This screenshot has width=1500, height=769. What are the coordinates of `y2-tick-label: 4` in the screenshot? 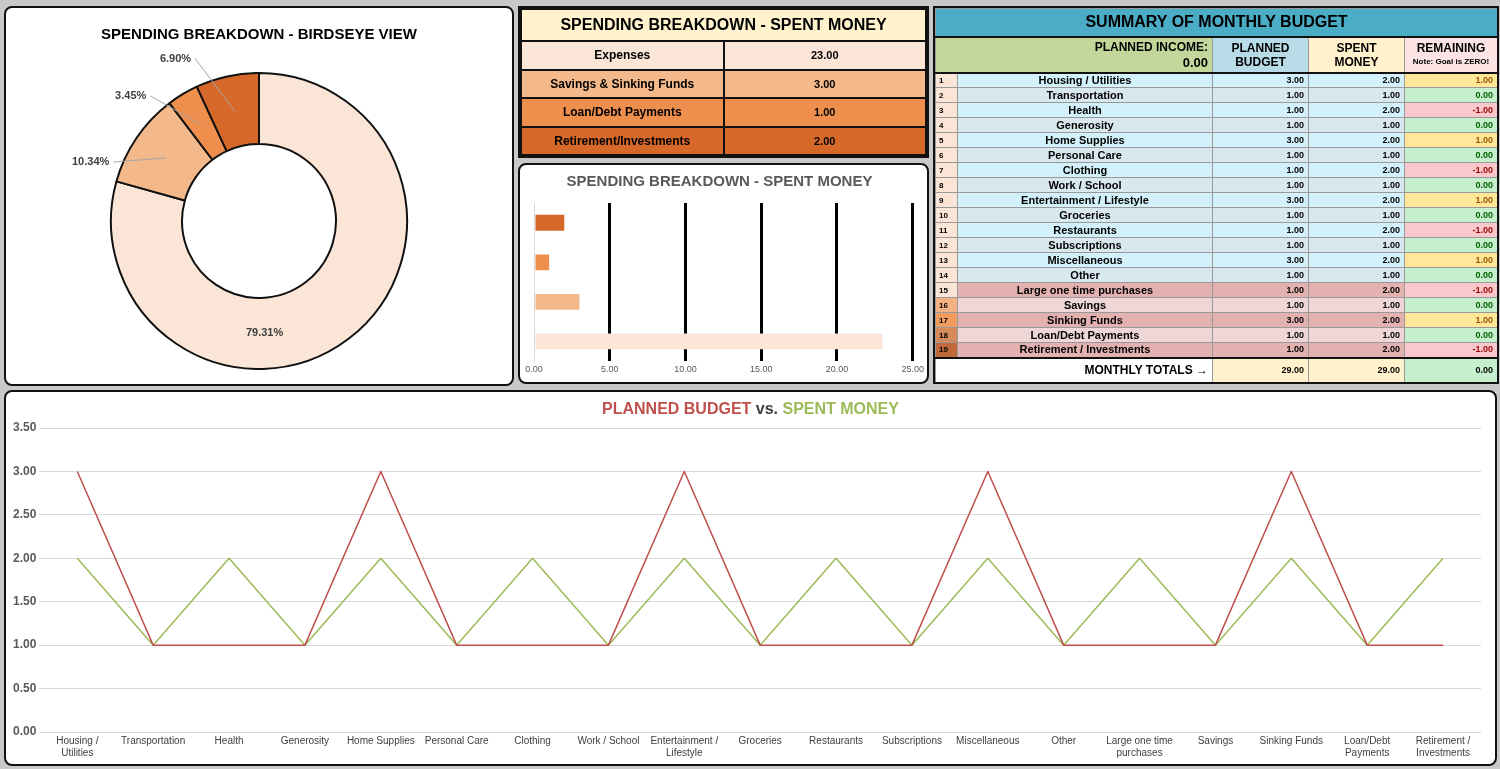 It's located at (946, 125).